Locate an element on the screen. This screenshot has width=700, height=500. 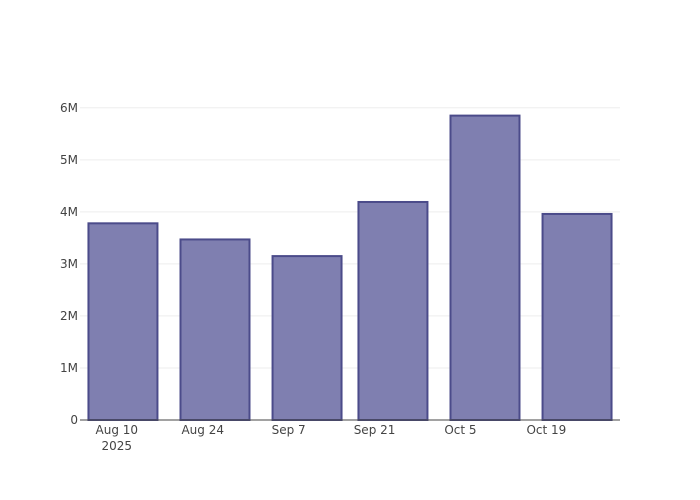
x-tick-label: Aug 24 is located at coordinates (202, 430).